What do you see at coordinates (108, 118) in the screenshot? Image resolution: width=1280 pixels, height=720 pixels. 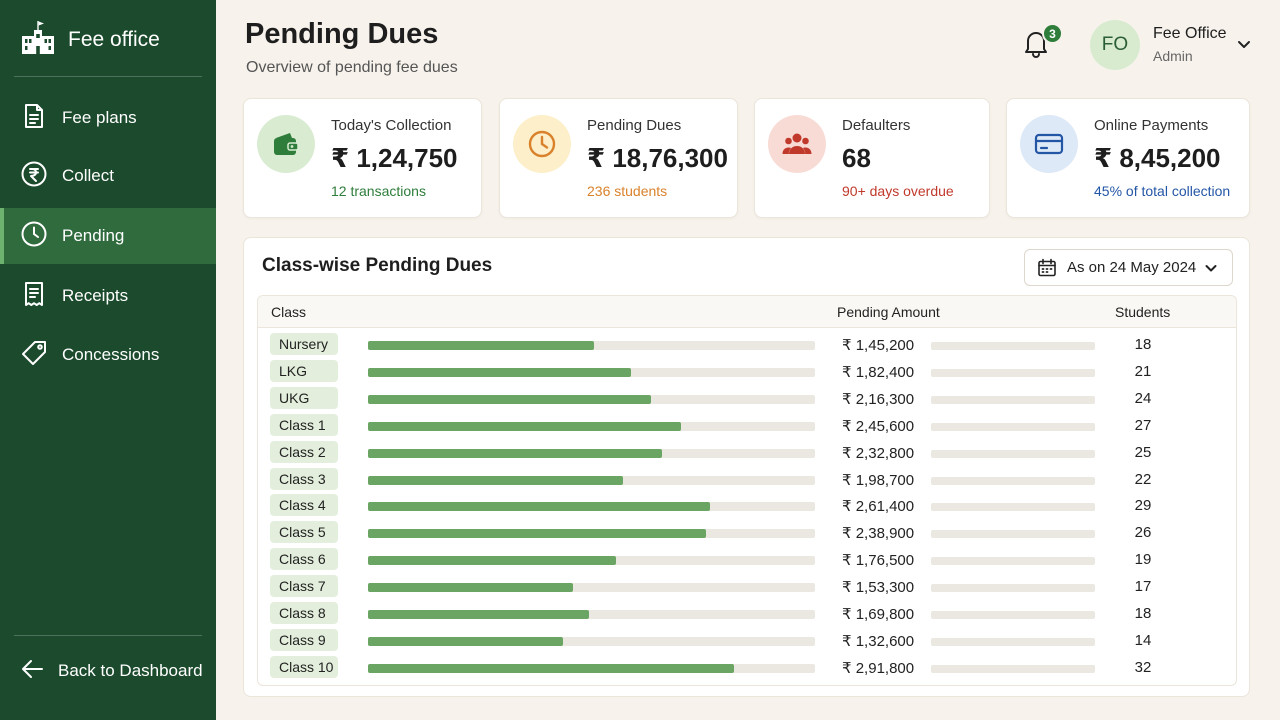 I see `sidebar-item-fee-plans: Fee plans` at bounding box center [108, 118].